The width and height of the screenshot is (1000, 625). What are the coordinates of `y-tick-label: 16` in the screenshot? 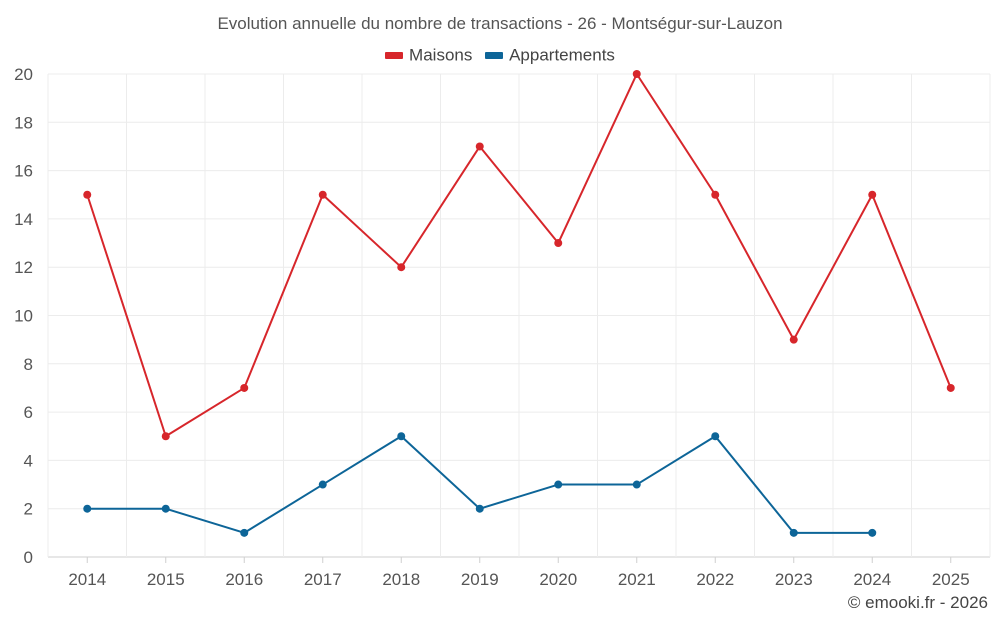 It's located at (23, 171).